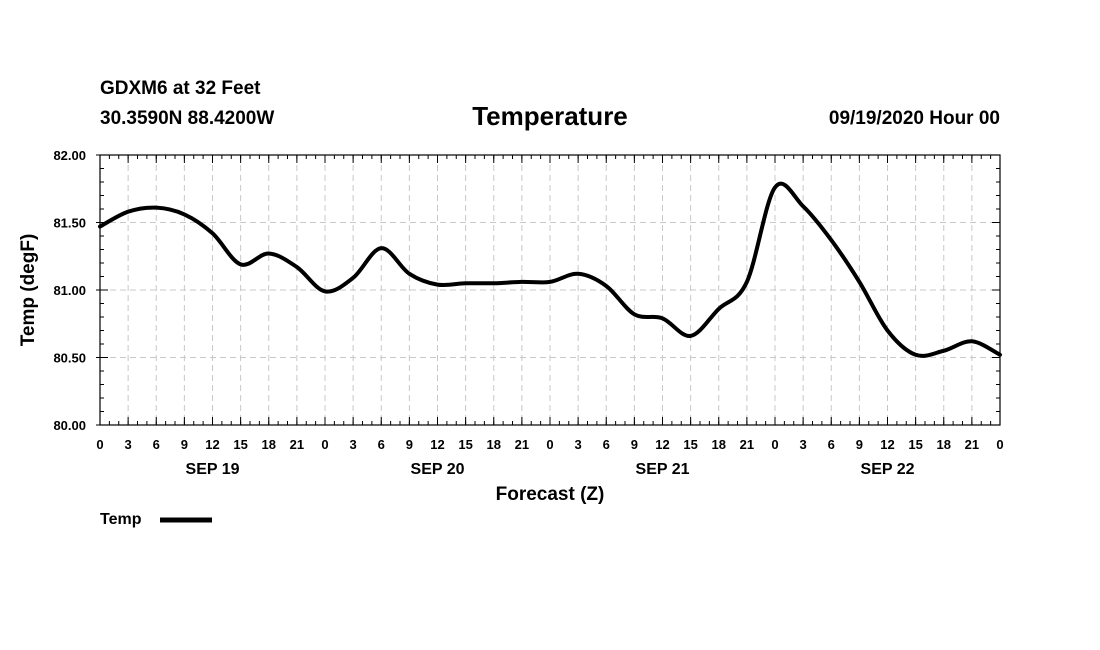  Describe the element at coordinates (69, 155) in the screenshot. I see `y-tick-label: 82.00` at that location.